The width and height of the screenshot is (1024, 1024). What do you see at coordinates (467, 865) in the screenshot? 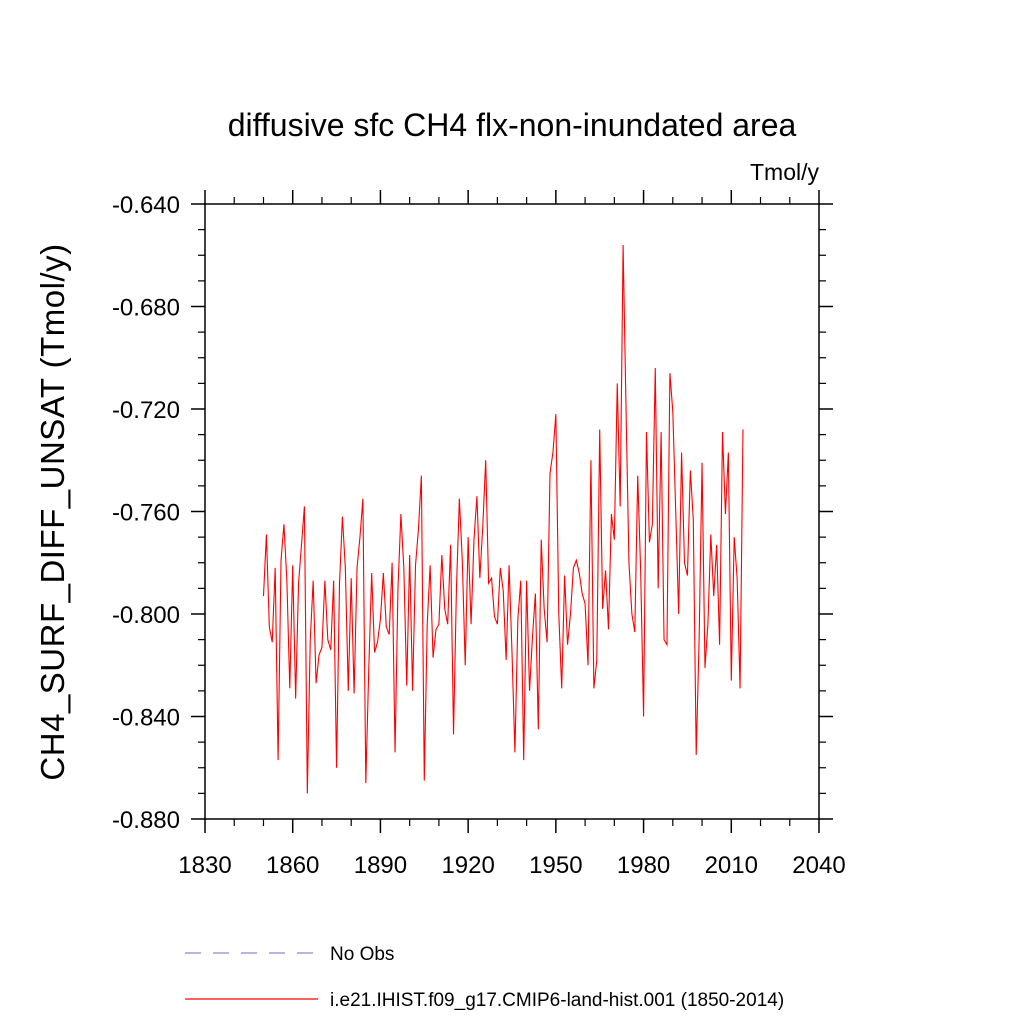
I see `x-tick-label: 1920` at bounding box center [467, 865].